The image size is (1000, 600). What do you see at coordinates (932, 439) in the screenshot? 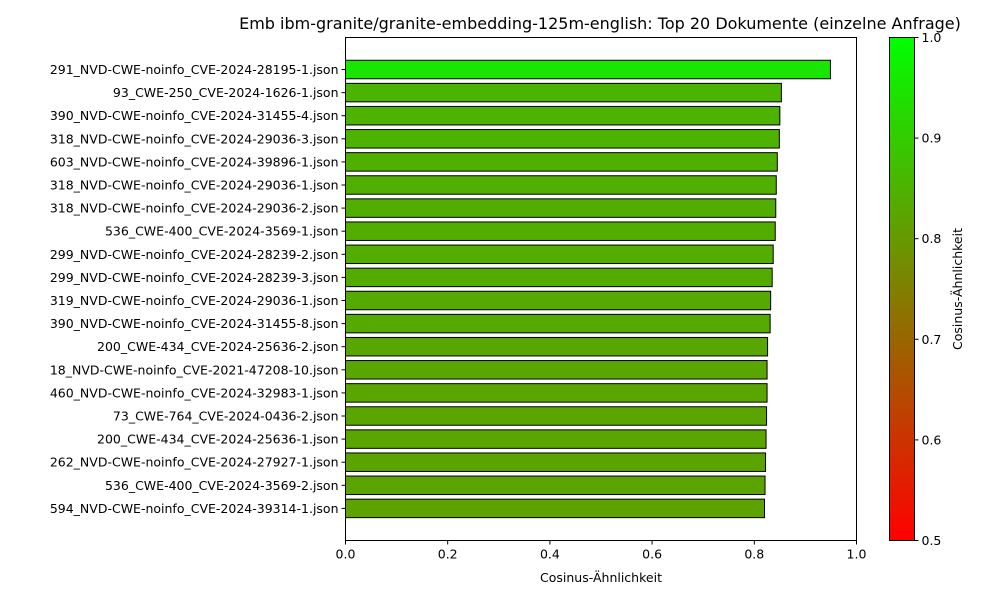
I see `colorbar-tick-label: 0.6` at bounding box center [932, 439].